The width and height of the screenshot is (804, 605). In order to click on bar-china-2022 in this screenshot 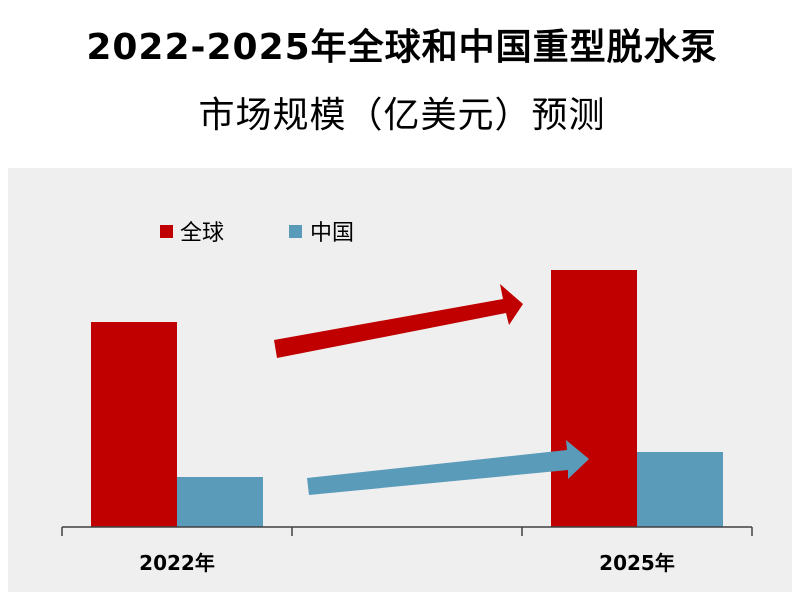, I will do `click(220, 502)`.